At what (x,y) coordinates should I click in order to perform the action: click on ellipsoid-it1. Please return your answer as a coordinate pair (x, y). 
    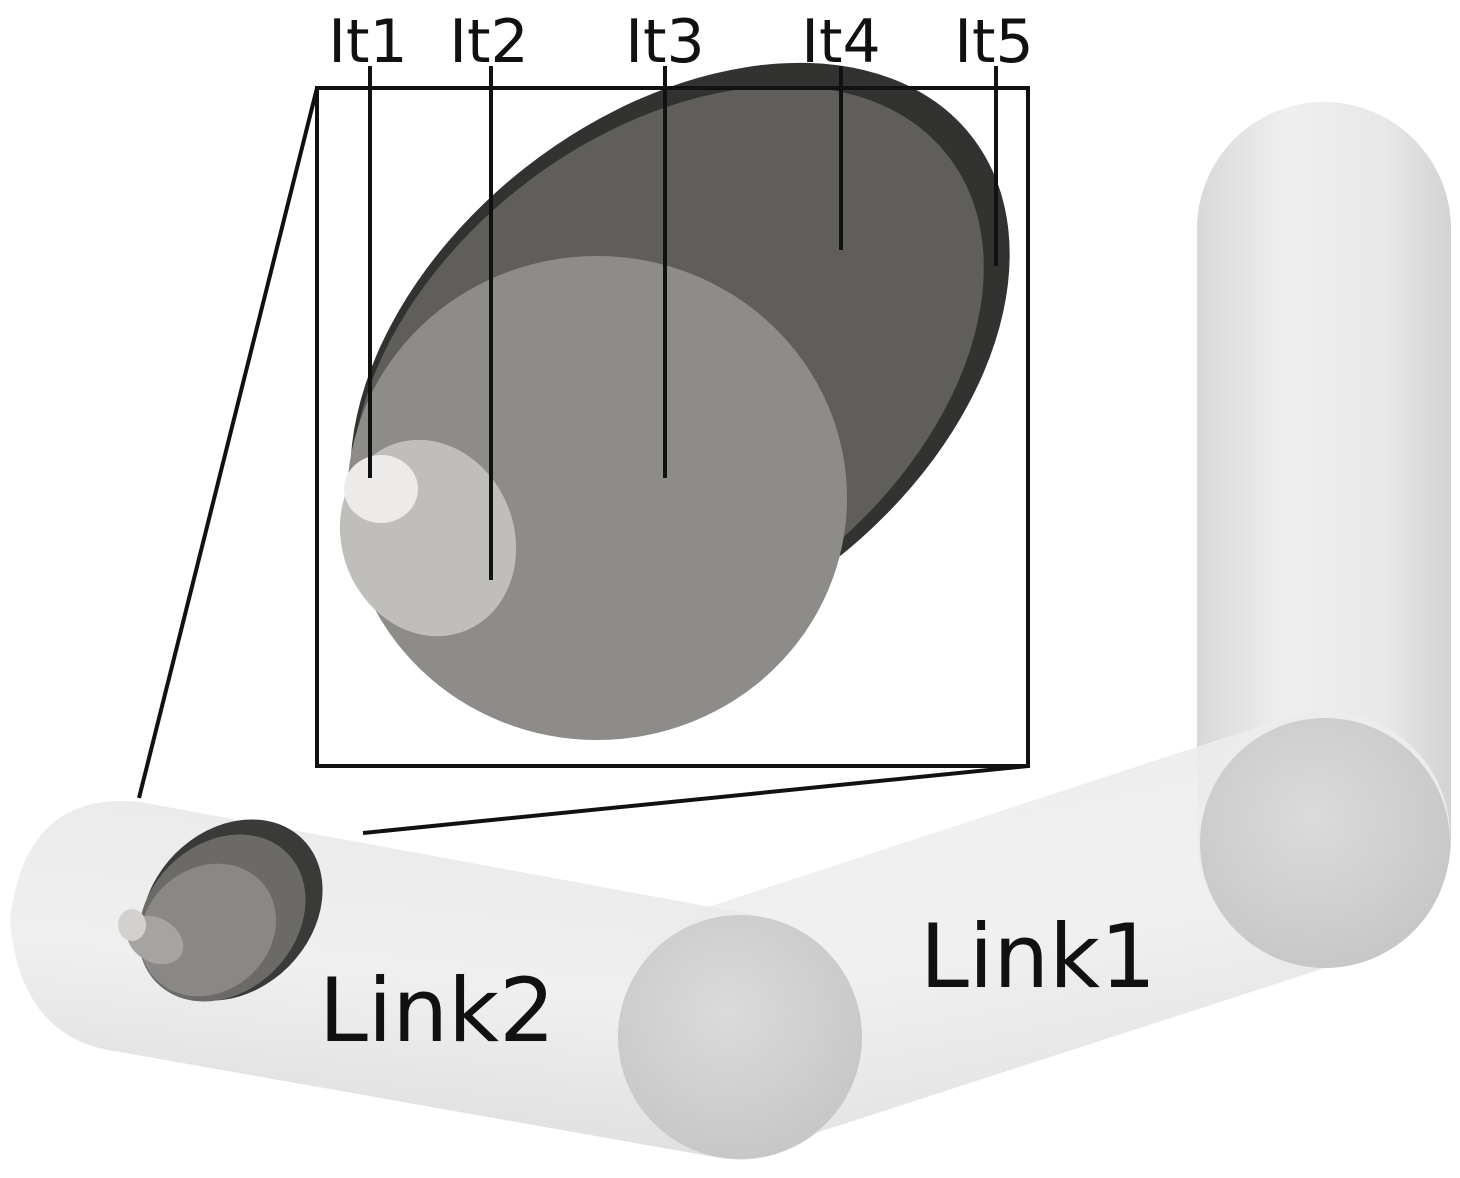
    Looking at the image, I should click on (381, 489).